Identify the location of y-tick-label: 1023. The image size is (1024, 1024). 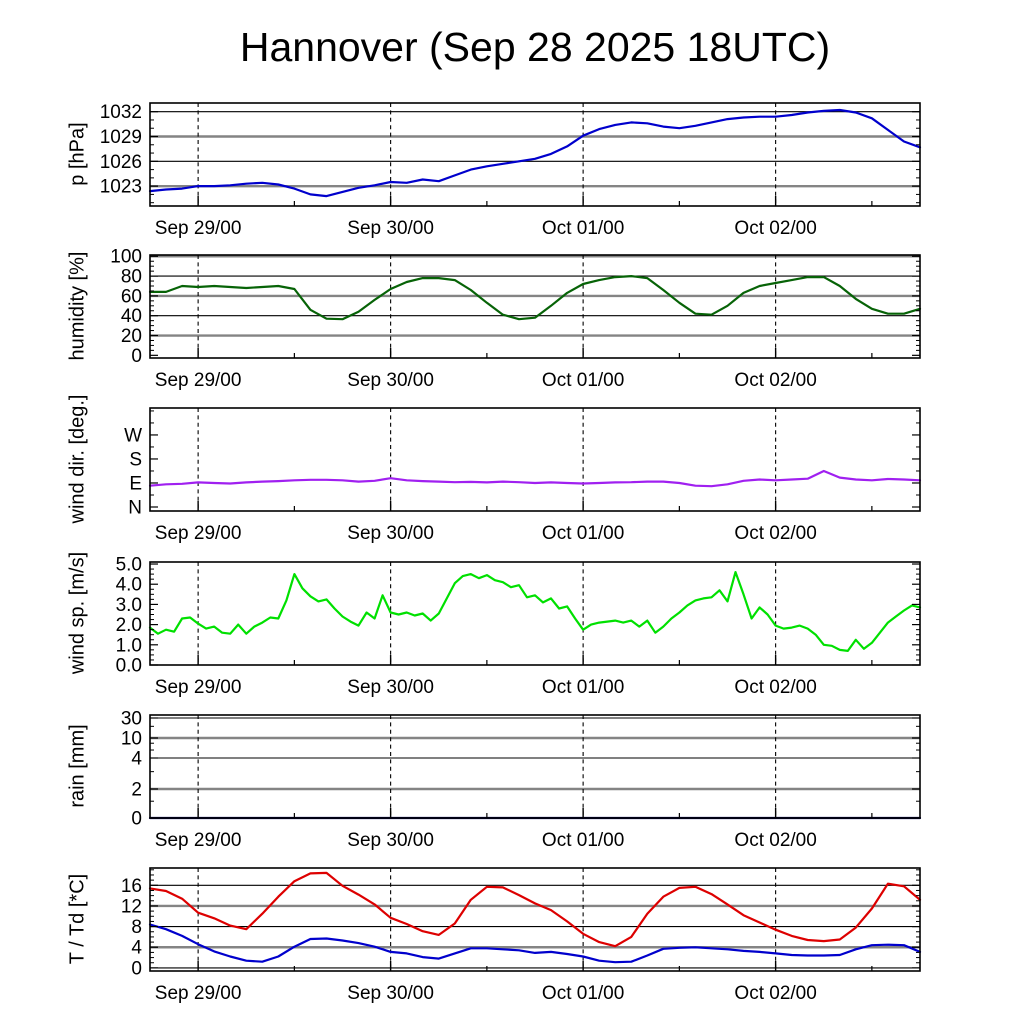
(121, 187).